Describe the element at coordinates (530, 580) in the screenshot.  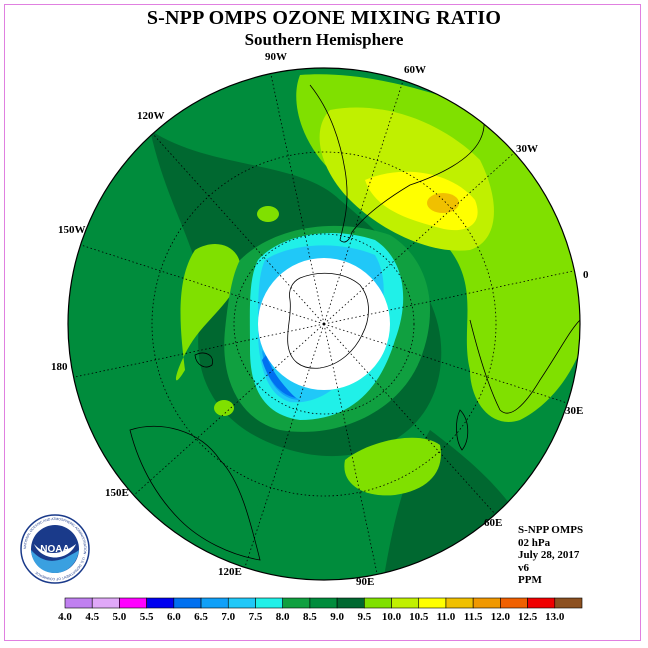
I see `info-units: PPM` at that location.